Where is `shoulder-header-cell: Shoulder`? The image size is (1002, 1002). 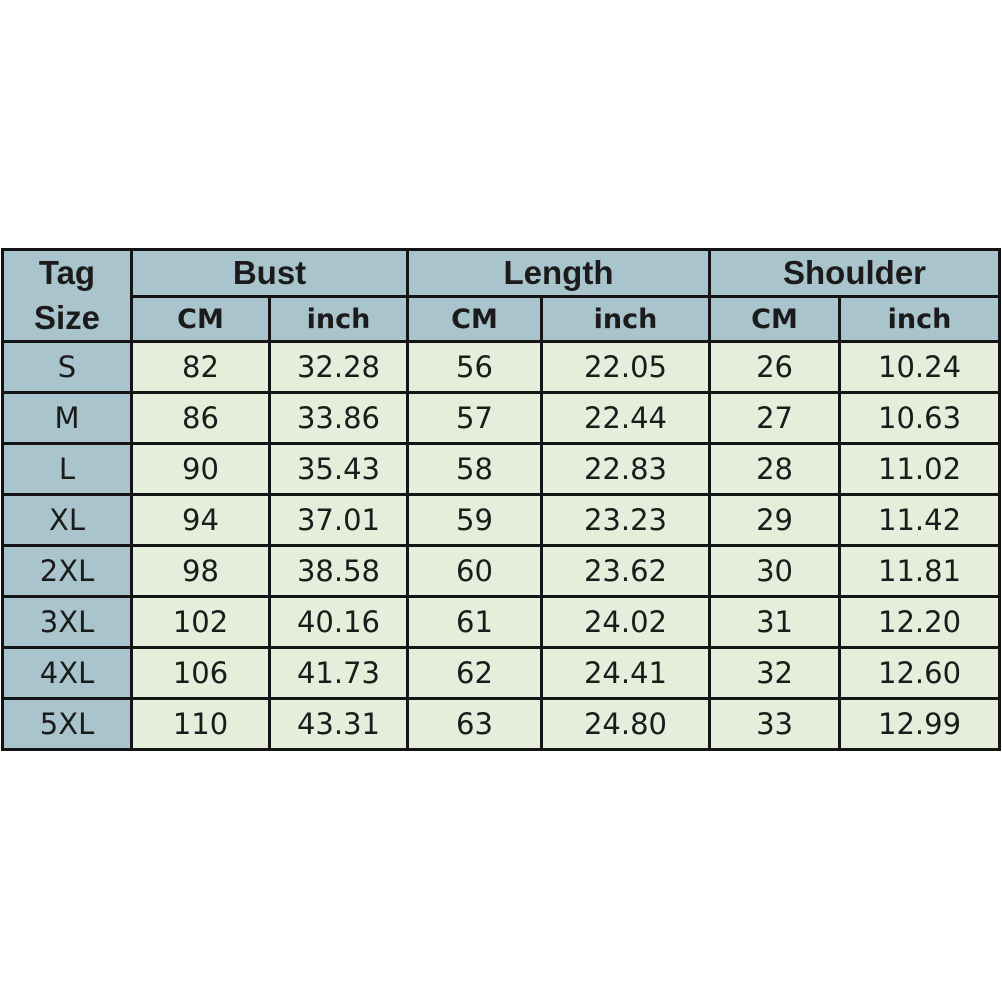 shoulder-header-cell: Shoulder is located at coordinates (855, 273).